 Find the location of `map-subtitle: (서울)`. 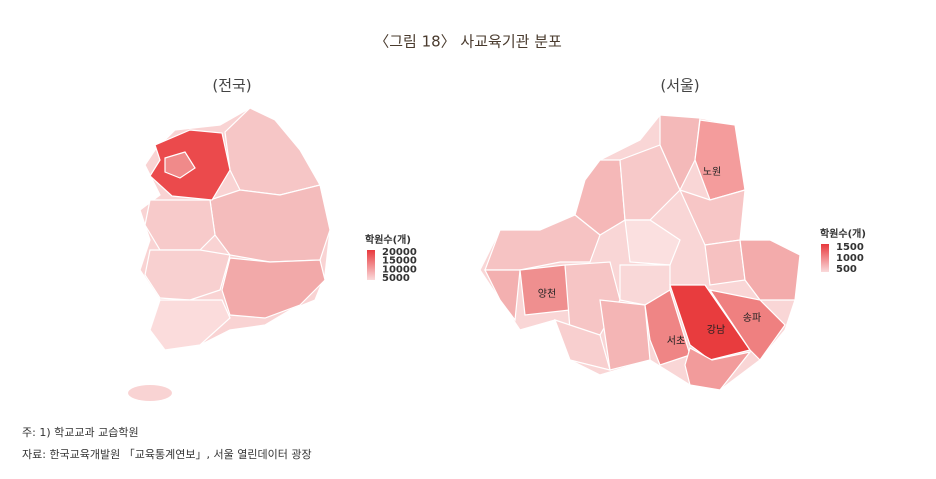

map-subtitle: (서울) is located at coordinates (679, 86).